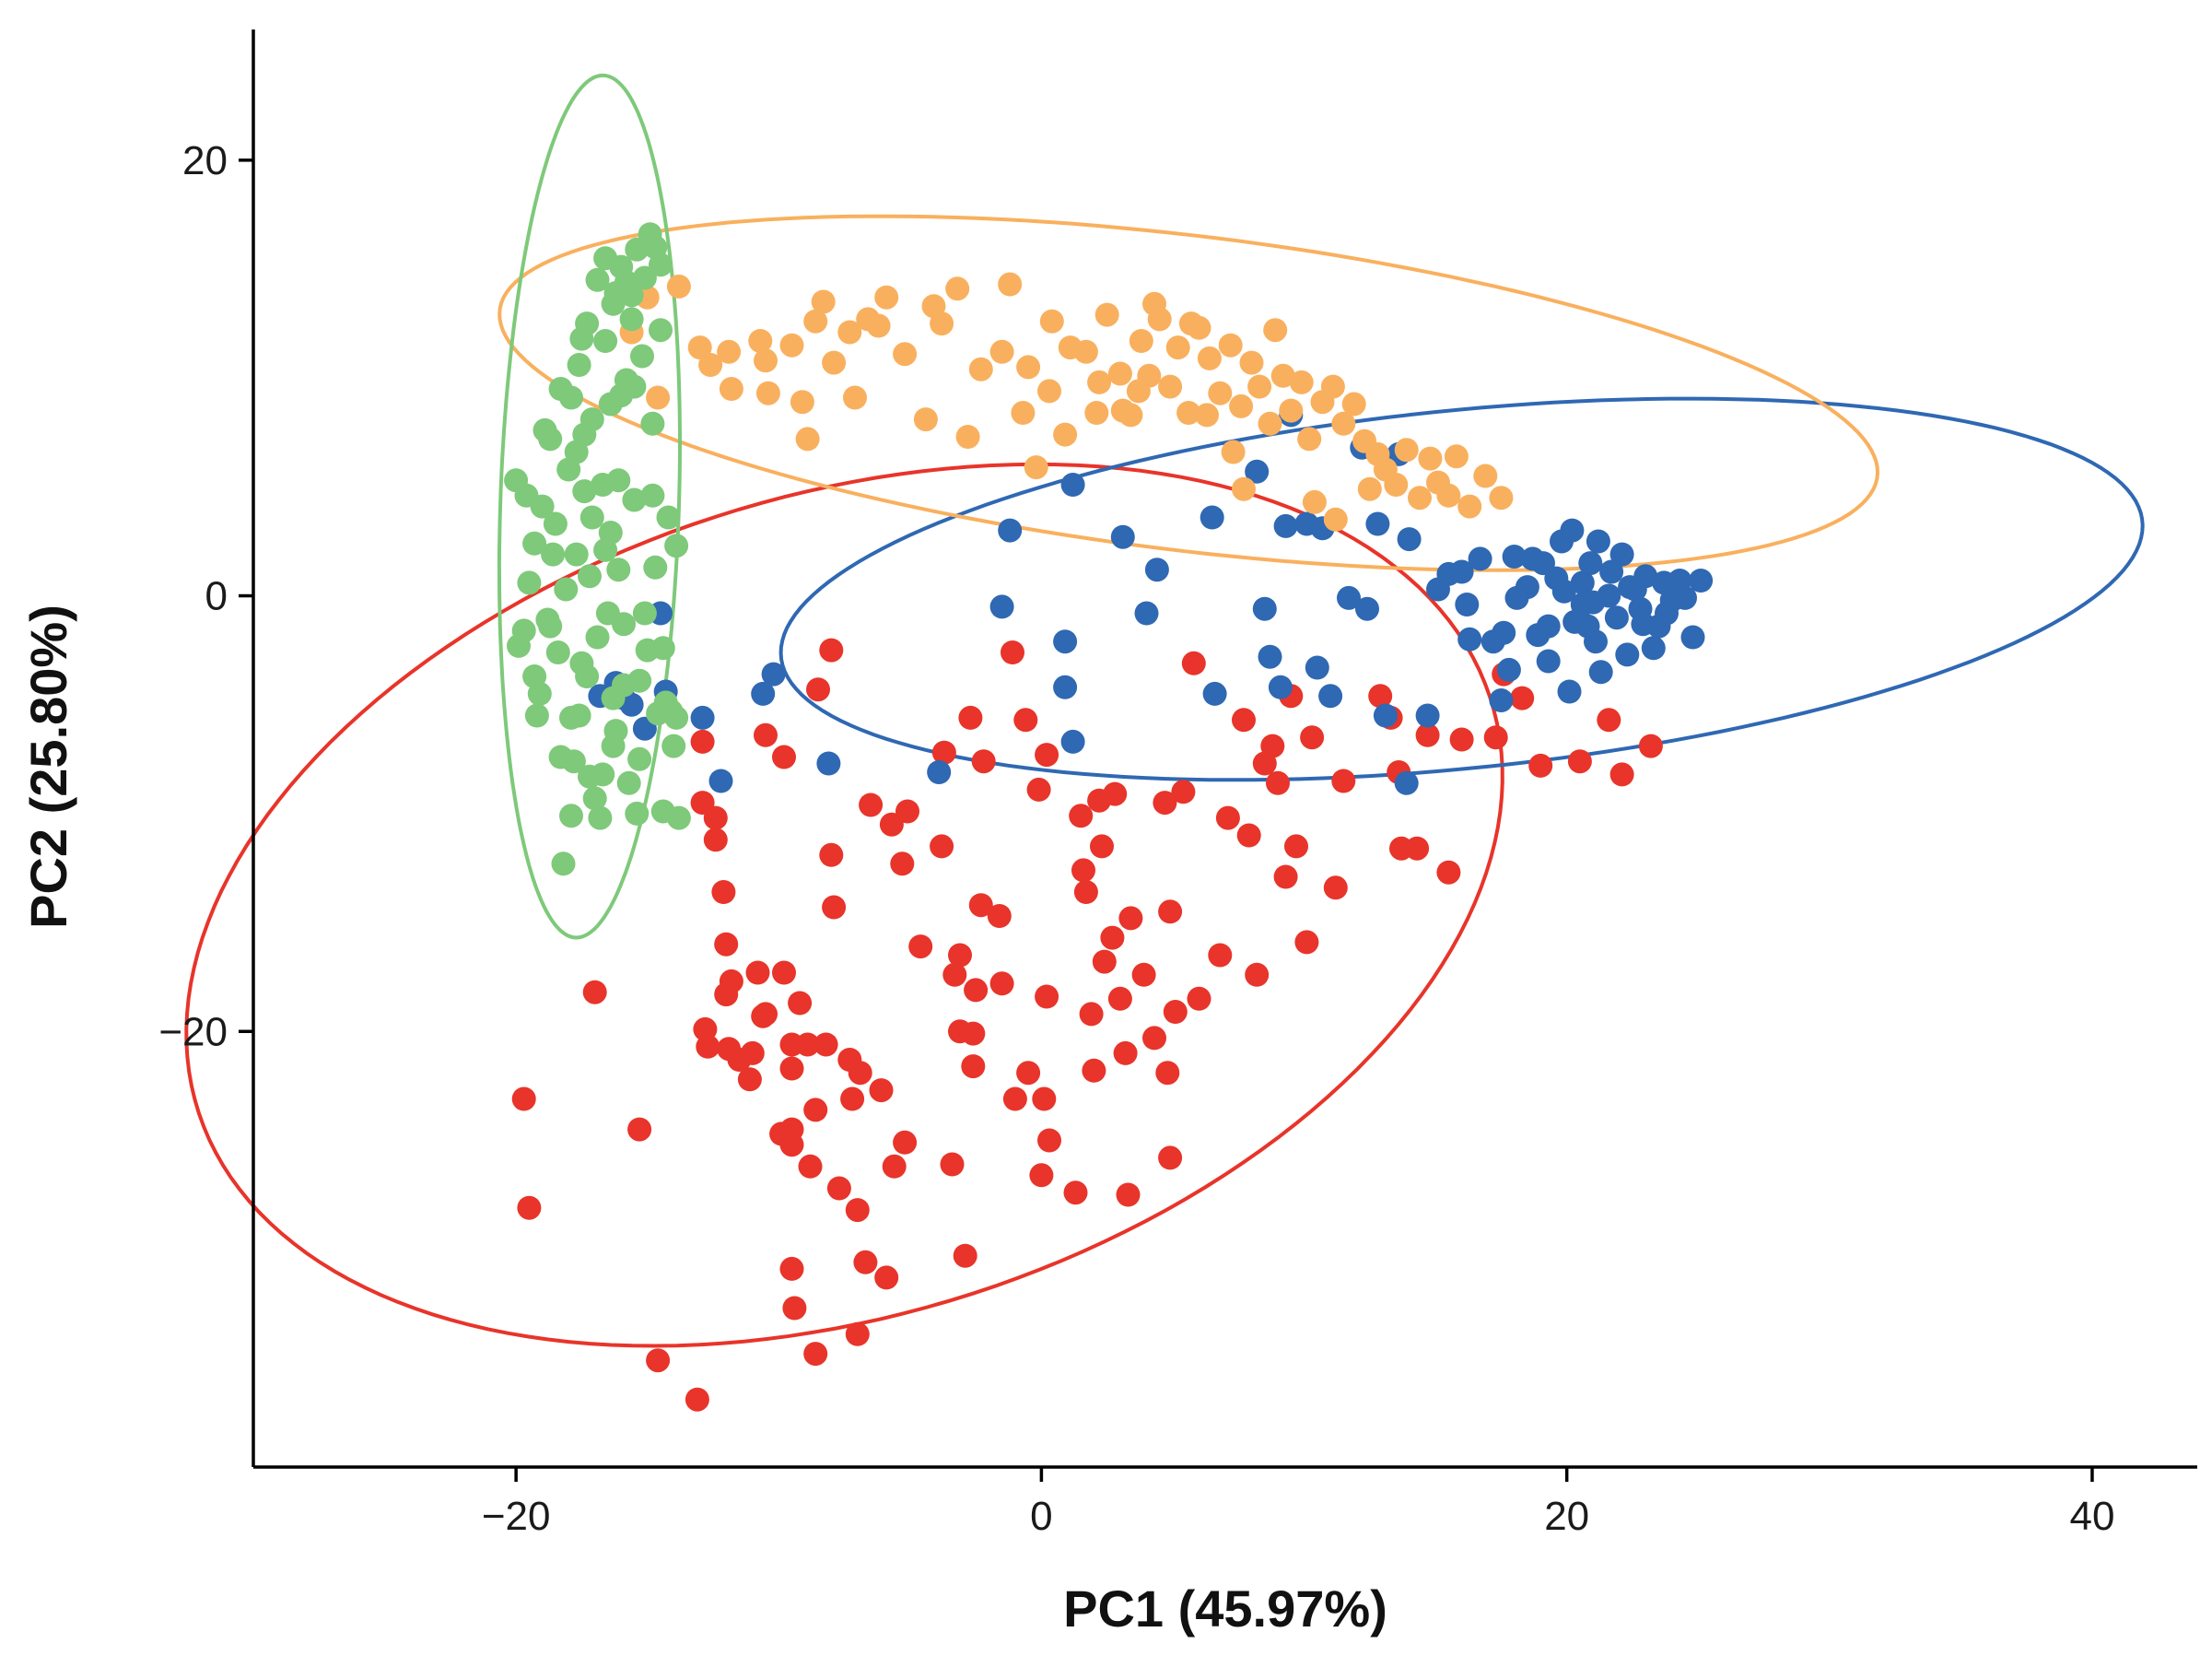  I want to click on y-tick-label: −20, so click(193, 1031).